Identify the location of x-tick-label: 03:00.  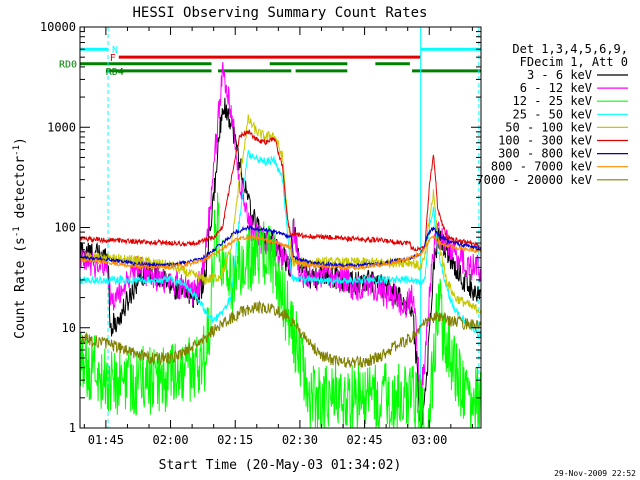
(429, 440).